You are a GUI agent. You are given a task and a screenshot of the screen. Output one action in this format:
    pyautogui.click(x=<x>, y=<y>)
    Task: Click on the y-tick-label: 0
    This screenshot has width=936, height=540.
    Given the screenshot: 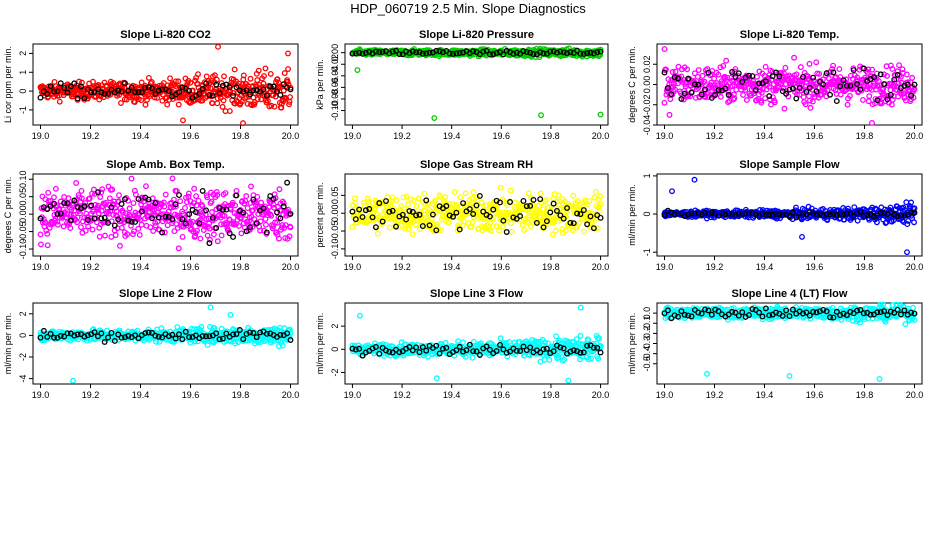 What is the action you would take?
    pyautogui.click(x=335, y=349)
    